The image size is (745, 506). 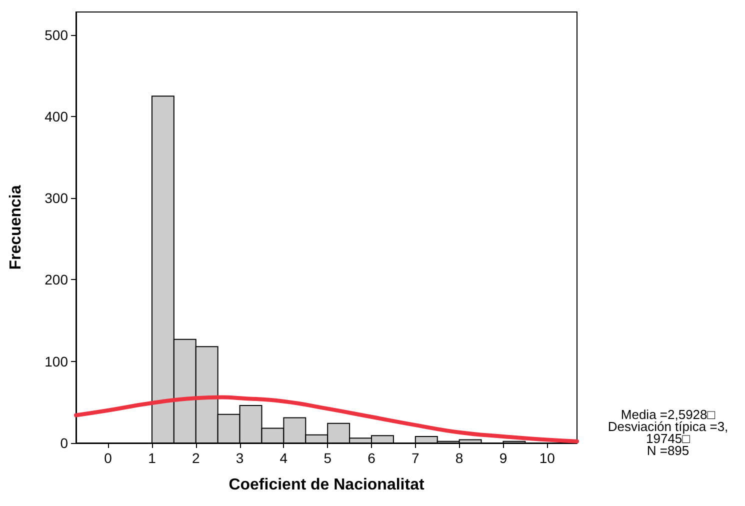 I want to click on x-tick-label: 0, so click(x=108, y=458).